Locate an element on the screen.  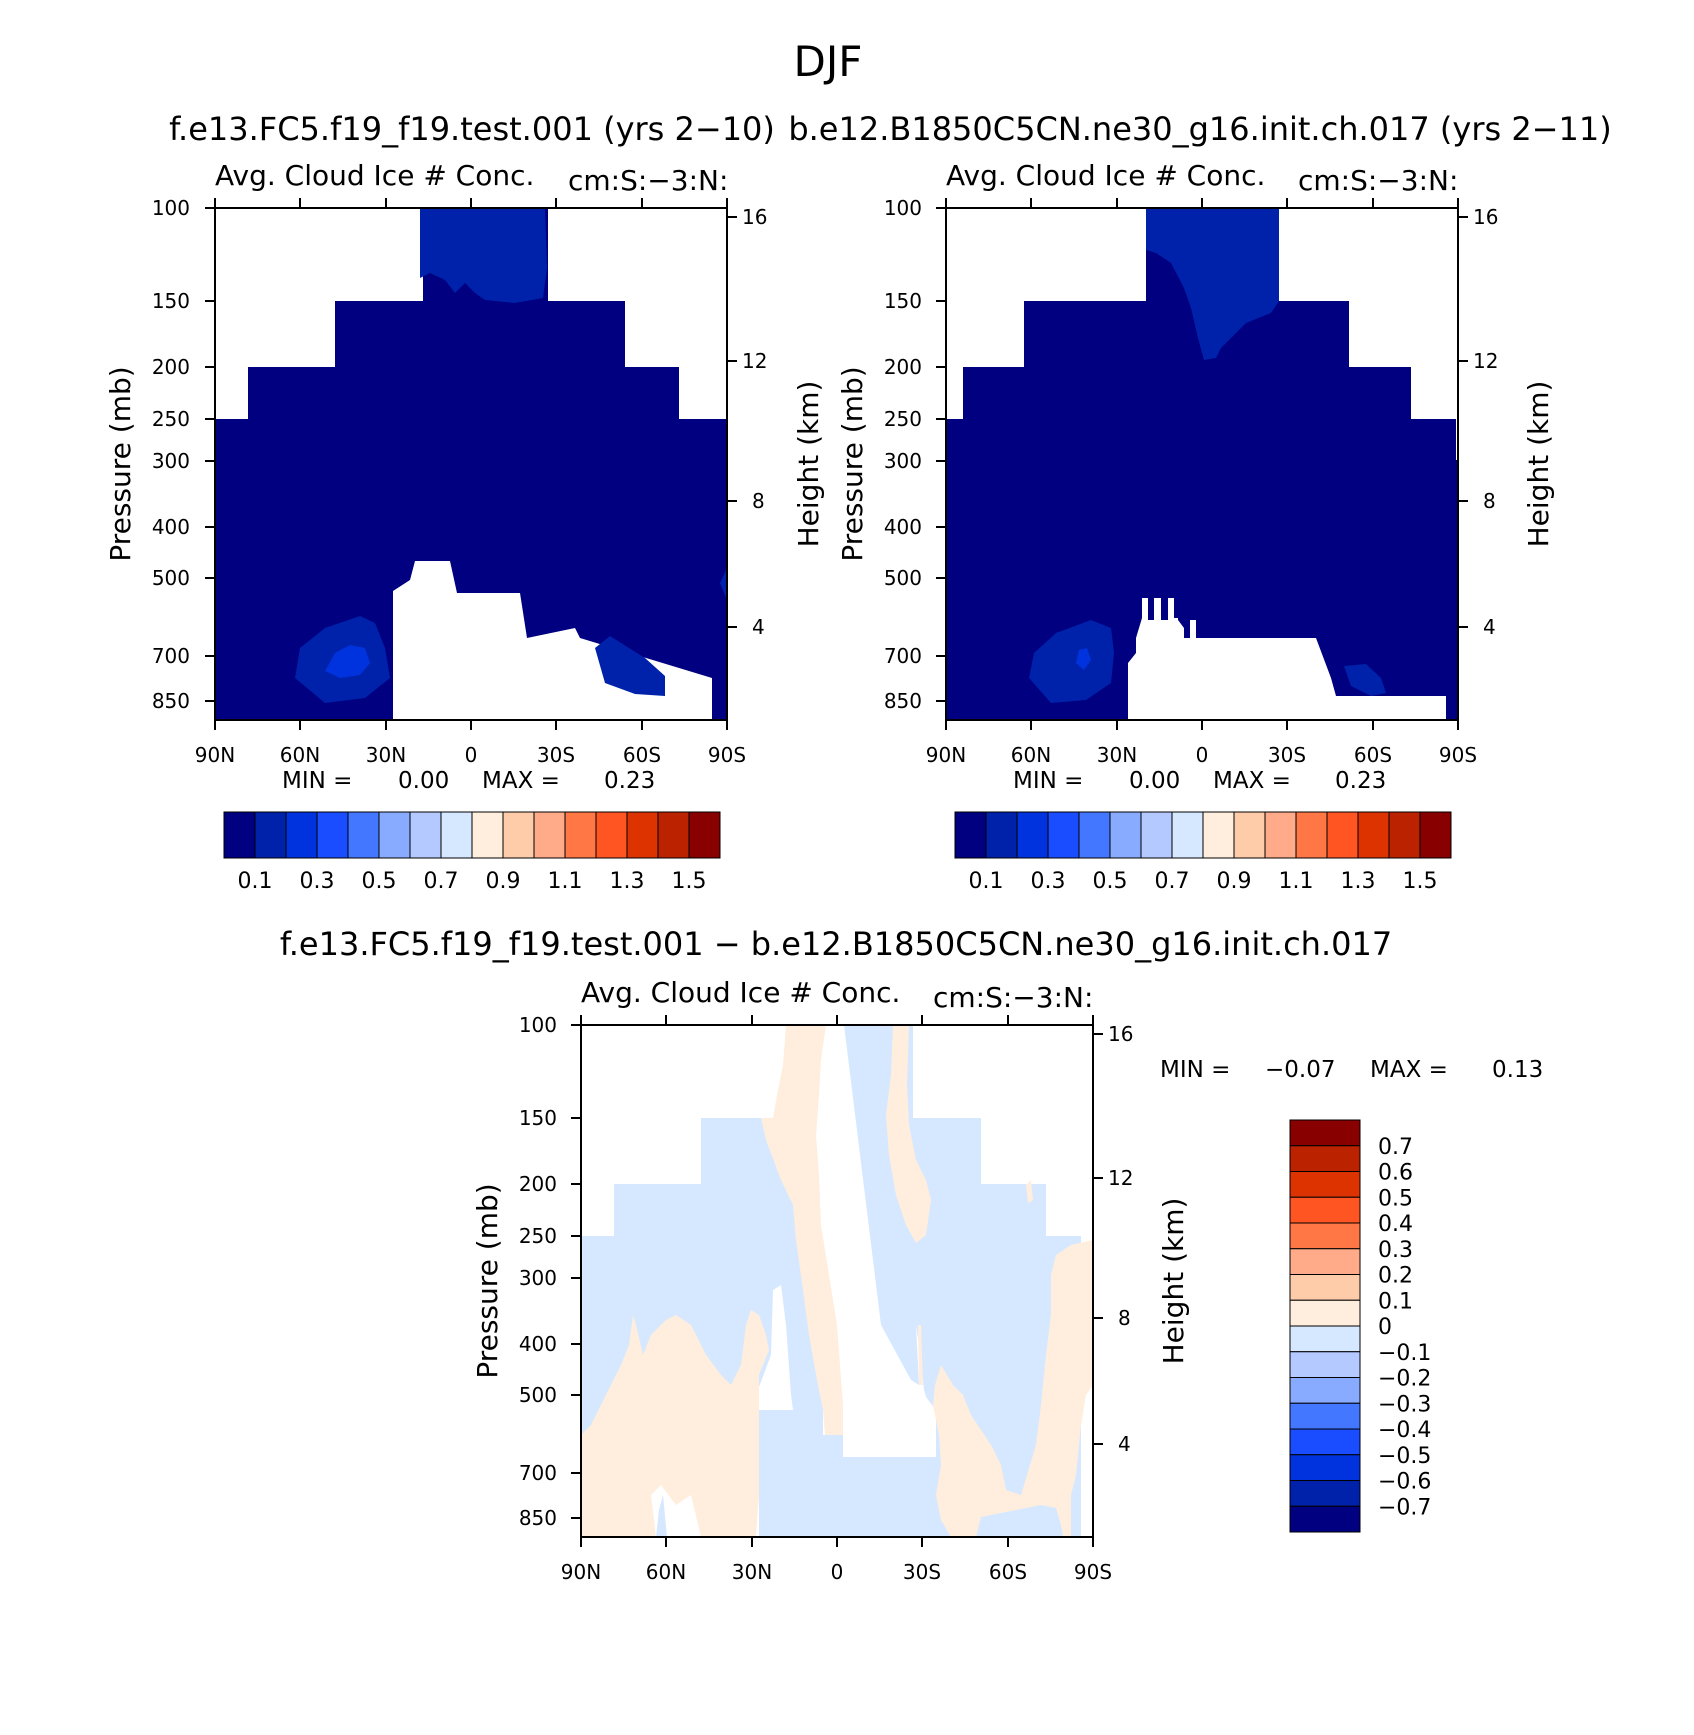
panel1-colorbar: 0.1 0.3 0.5 0.7 0.9 1.1 1.3 1.5 is located at coordinates (472, 852).